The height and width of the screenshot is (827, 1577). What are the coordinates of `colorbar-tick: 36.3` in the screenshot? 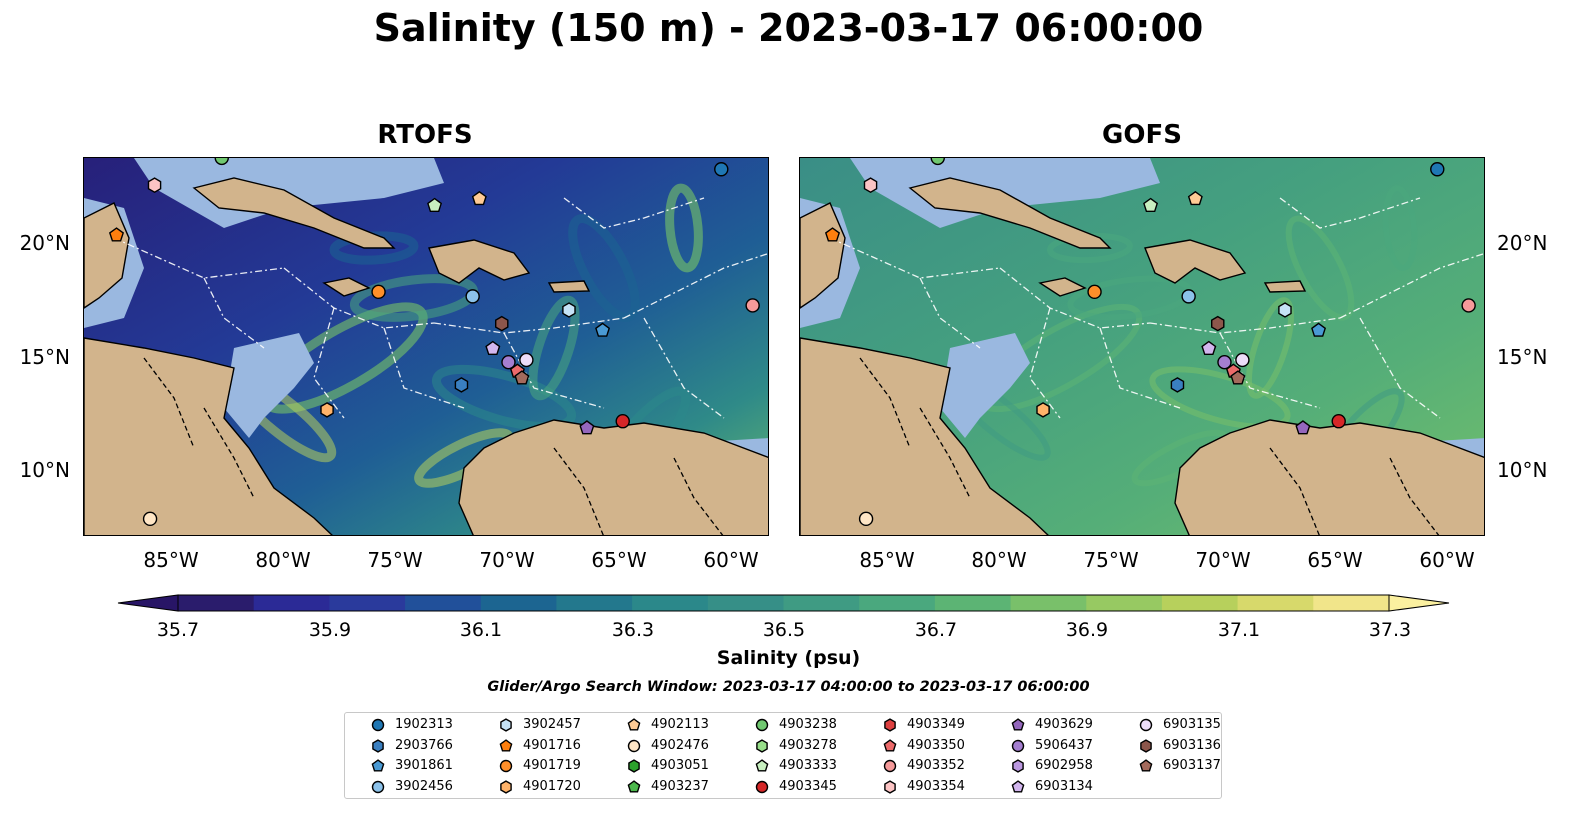 It's located at (633, 630).